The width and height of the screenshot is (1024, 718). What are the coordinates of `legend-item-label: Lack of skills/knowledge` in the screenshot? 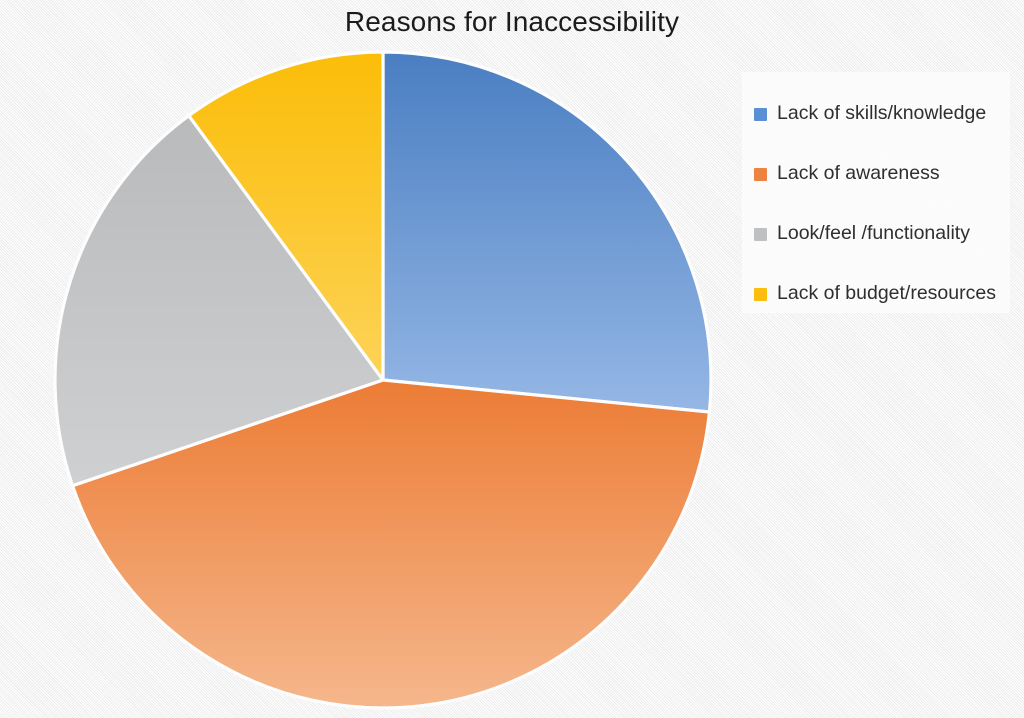 It's located at (882, 113).